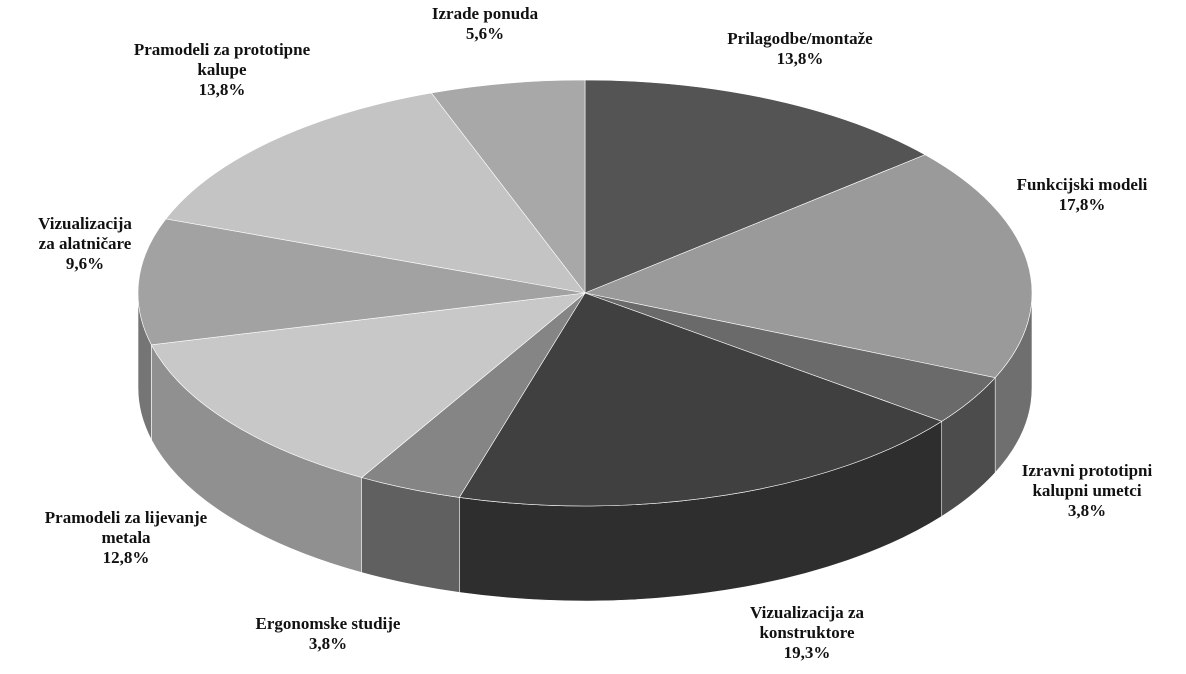 This screenshot has width=1186, height=674. Describe the element at coordinates (800, 38) in the screenshot. I see `slice-label: Prilagodbe/montaže` at that location.